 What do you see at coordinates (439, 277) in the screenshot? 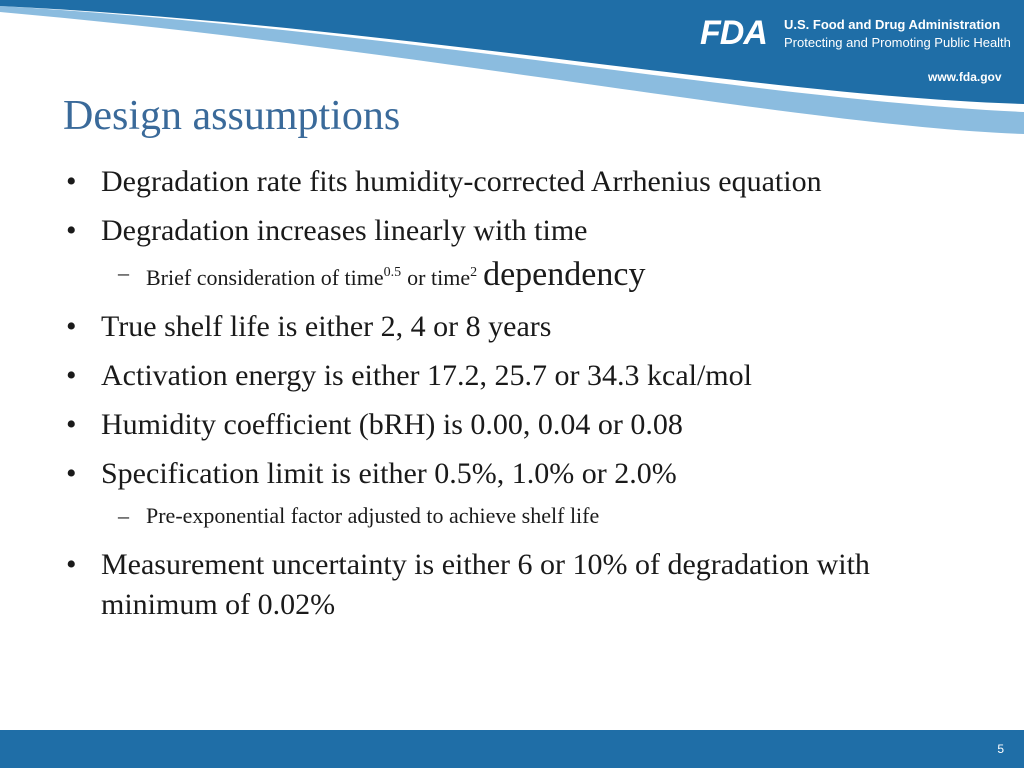
I see `bullet-text: or time` at bounding box center [439, 277].